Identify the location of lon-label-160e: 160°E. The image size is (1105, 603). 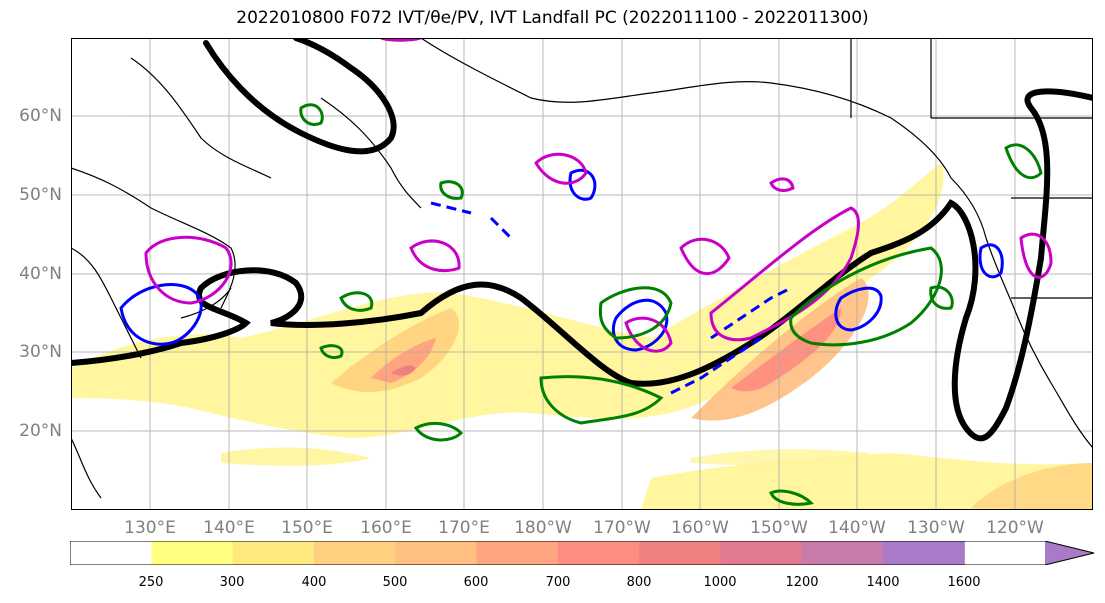
(386, 528).